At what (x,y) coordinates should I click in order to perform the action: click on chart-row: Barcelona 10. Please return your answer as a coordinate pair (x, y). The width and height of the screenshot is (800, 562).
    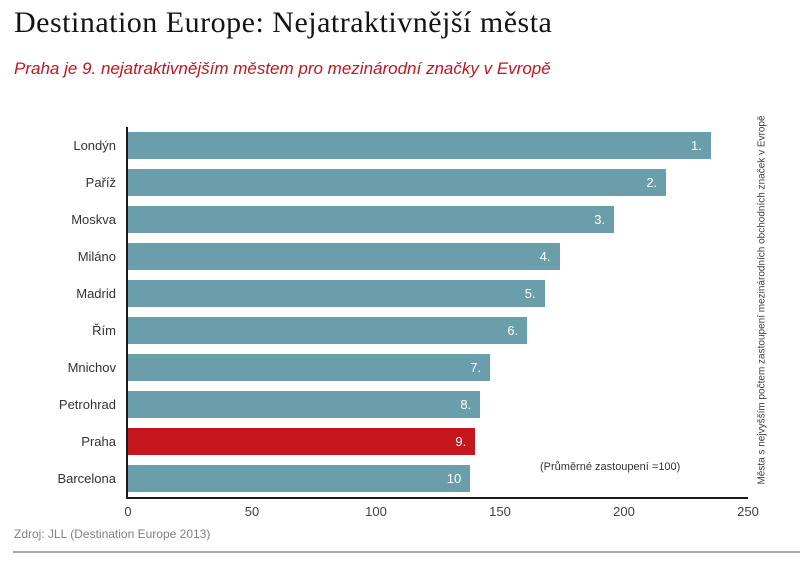
    Looking at the image, I should click on (402, 478).